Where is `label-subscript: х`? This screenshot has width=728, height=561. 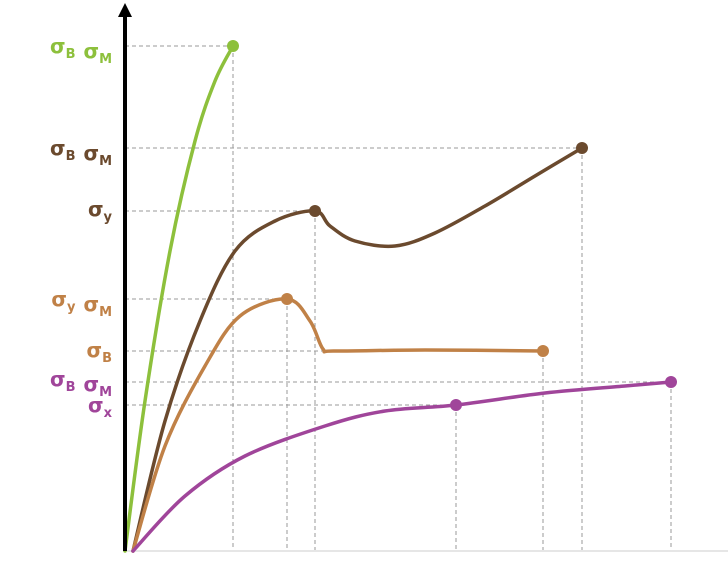
label-subscript: х is located at coordinates (108, 413).